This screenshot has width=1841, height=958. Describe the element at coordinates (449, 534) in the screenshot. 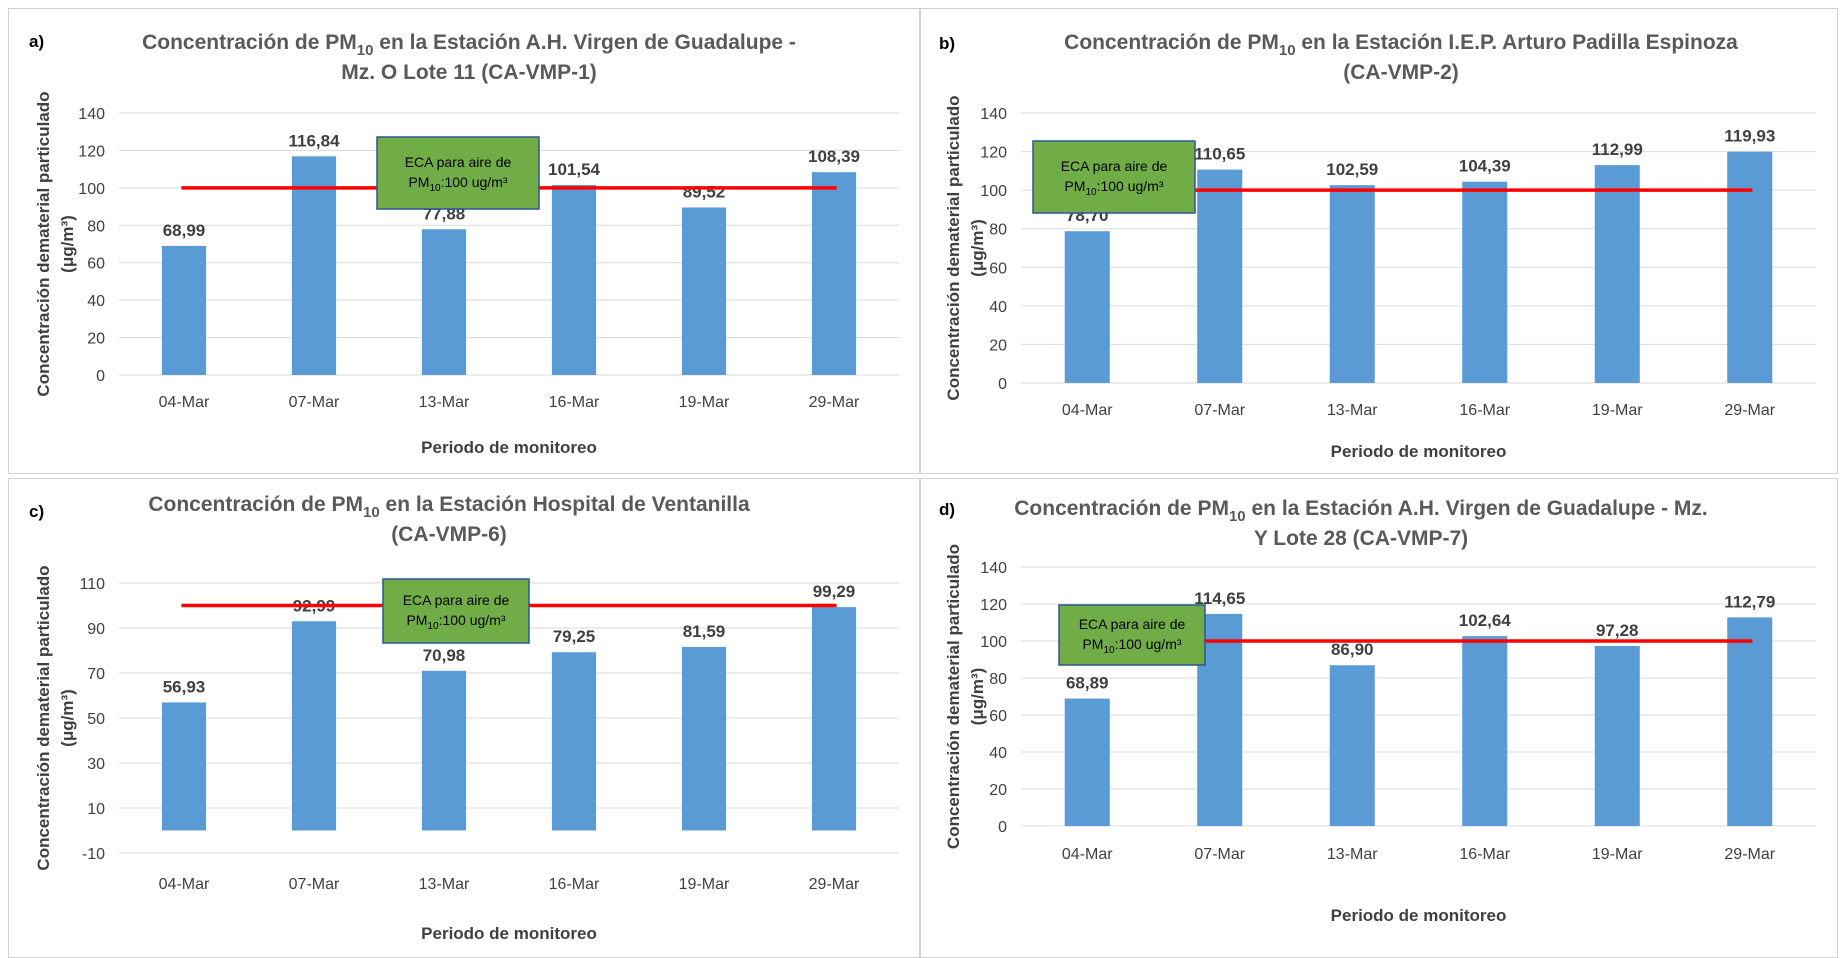

I see `chart-title-line2: (CA-VMP-6)` at that location.